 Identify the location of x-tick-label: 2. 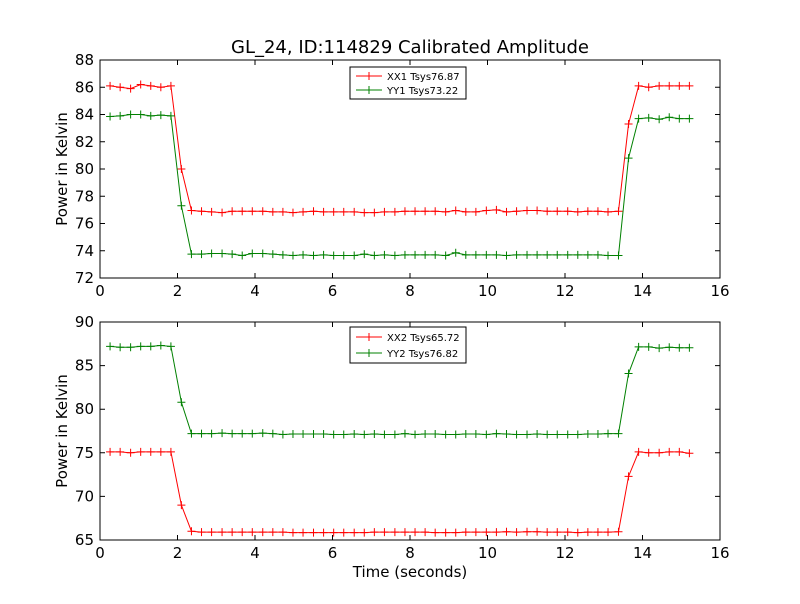
(178, 553).